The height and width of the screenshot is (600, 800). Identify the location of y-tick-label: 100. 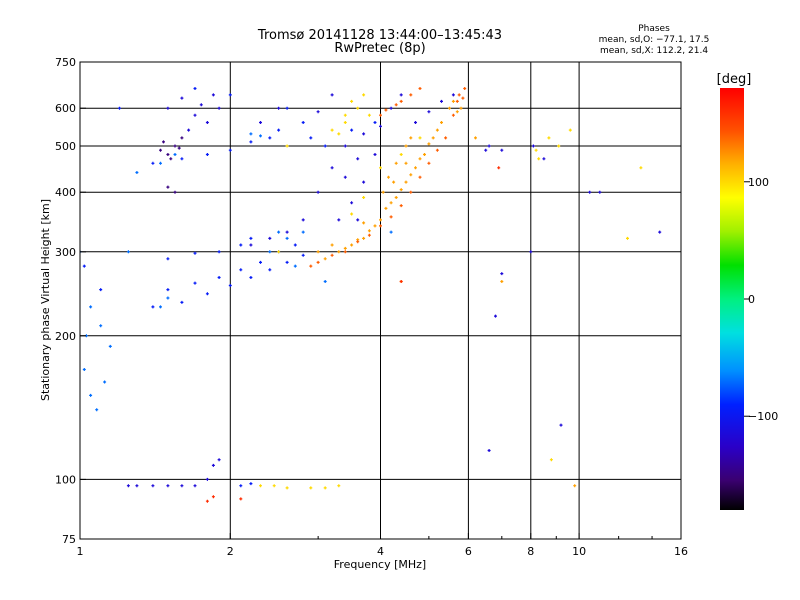
(65, 479).